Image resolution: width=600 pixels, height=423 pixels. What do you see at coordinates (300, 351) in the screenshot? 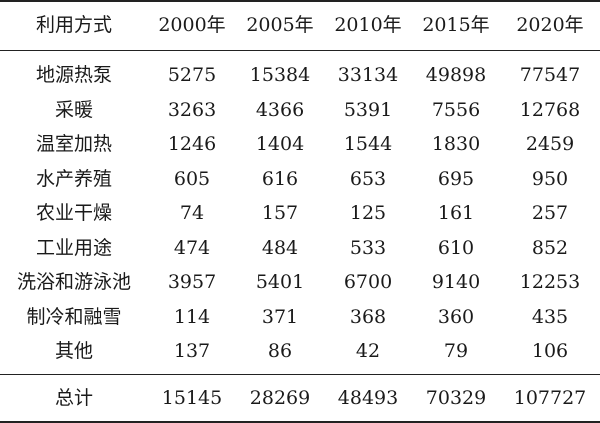
I see `table-row: 其他 137 86 42 79 106` at bounding box center [300, 351].